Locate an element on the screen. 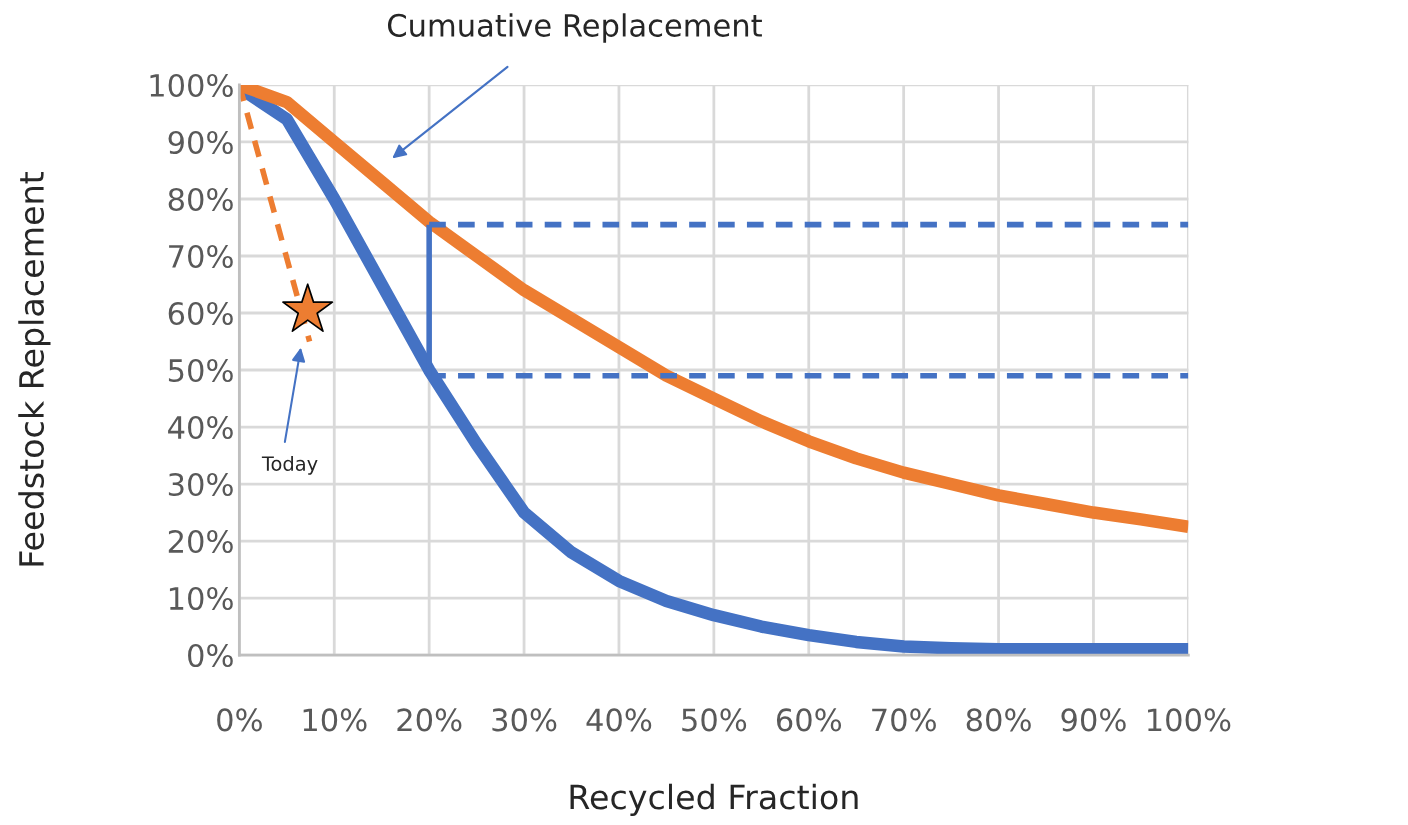 Image resolution: width=1408 pixels, height=825 pixels. x-tick-label: 30% is located at coordinates (524, 720).